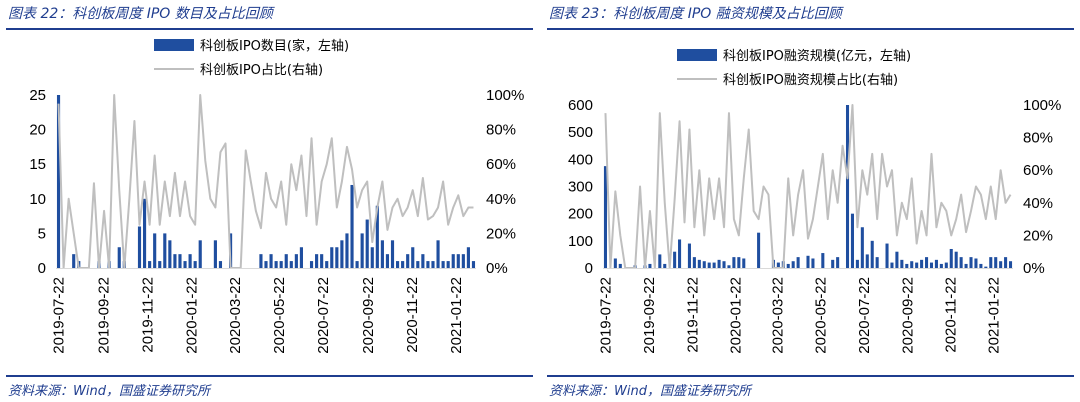 The height and width of the screenshot is (402, 1080). I want to click on y-left-tick-label: 25, so click(37, 95).